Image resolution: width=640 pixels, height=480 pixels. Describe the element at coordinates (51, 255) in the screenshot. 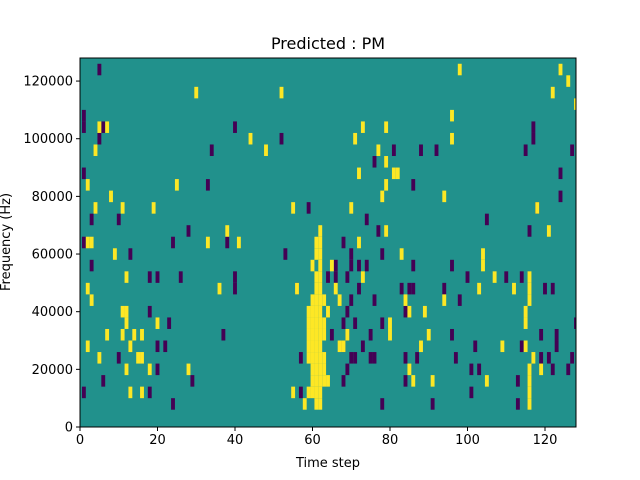

I see `y-axis: 0 20000 40000 60000 80000 100000 120000` at that location.